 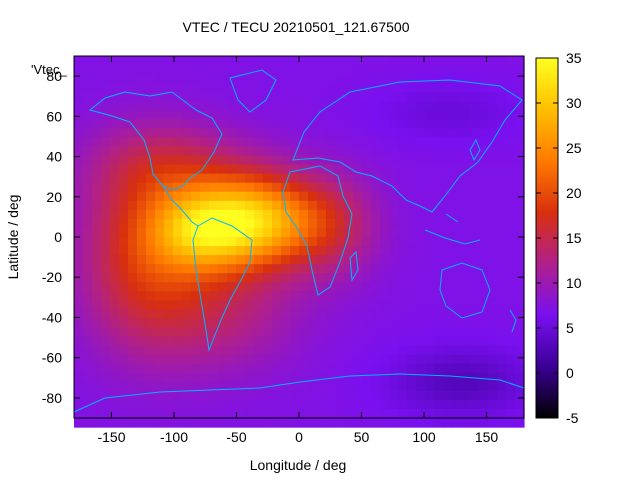 I want to click on coastline-eurasia, so click(x=407, y=146).